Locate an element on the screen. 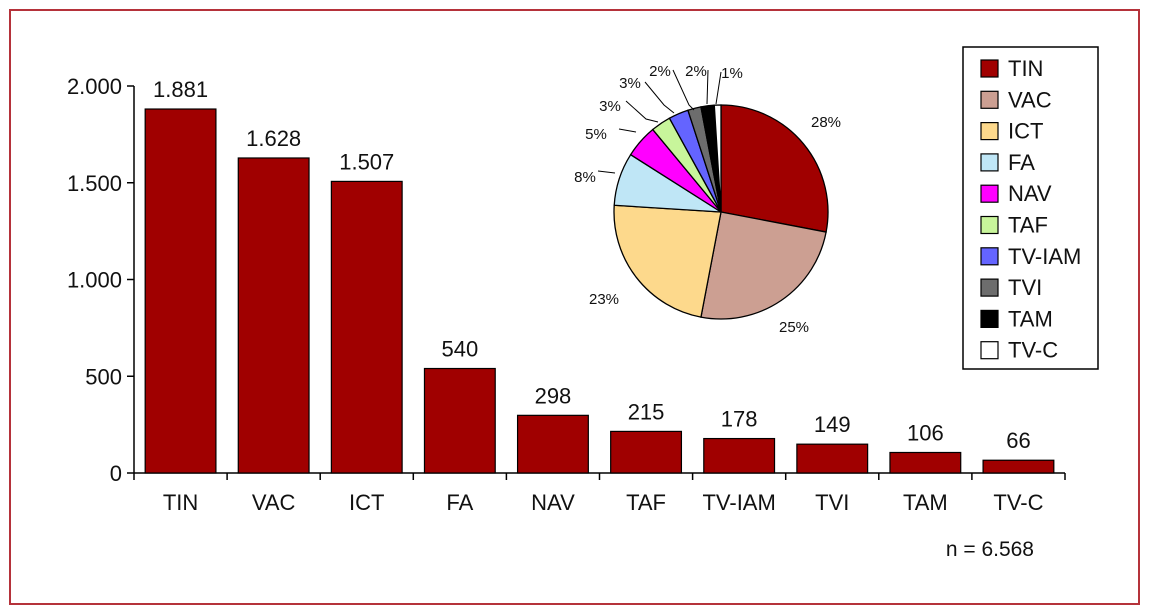 The image size is (1151, 616). legend-swatch-tam is located at coordinates (989, 318).